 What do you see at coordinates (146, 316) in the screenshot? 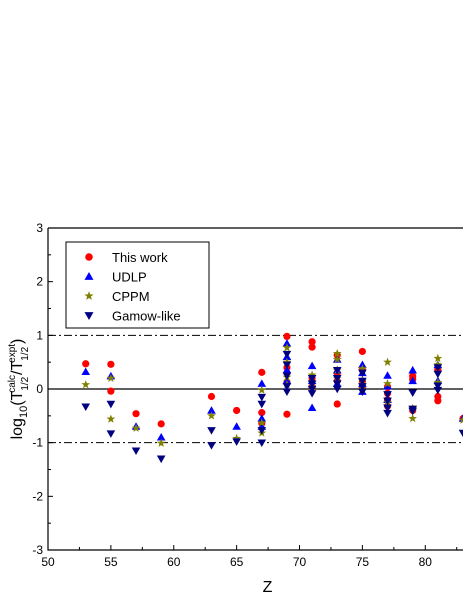
I see `legend-label-gamow-like: Gamow-like` at bounding box center [146, 316].